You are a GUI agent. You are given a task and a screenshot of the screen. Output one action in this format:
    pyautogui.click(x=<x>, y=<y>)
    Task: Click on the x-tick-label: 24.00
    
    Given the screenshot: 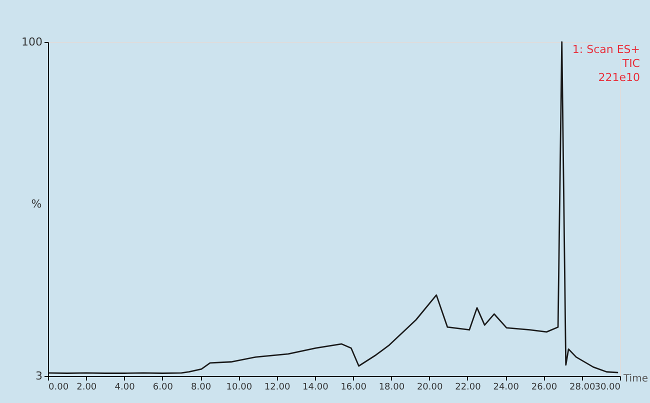 What is the action you would take?
    pyautogui.click(x=506, y=387)
    